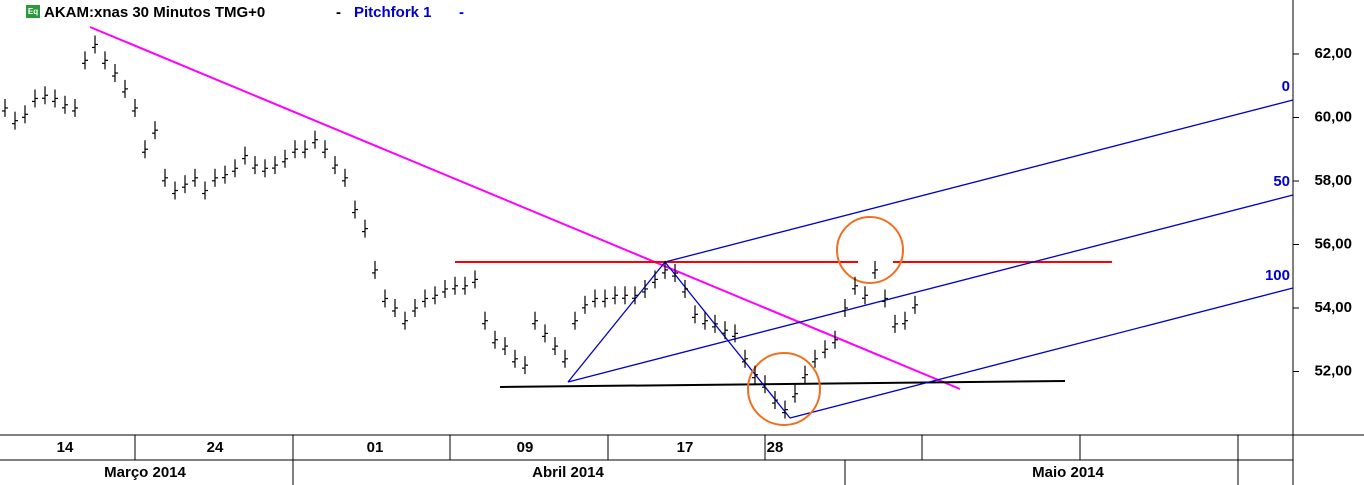  I want to click on x-tick-label: 01, so click(375, 447).